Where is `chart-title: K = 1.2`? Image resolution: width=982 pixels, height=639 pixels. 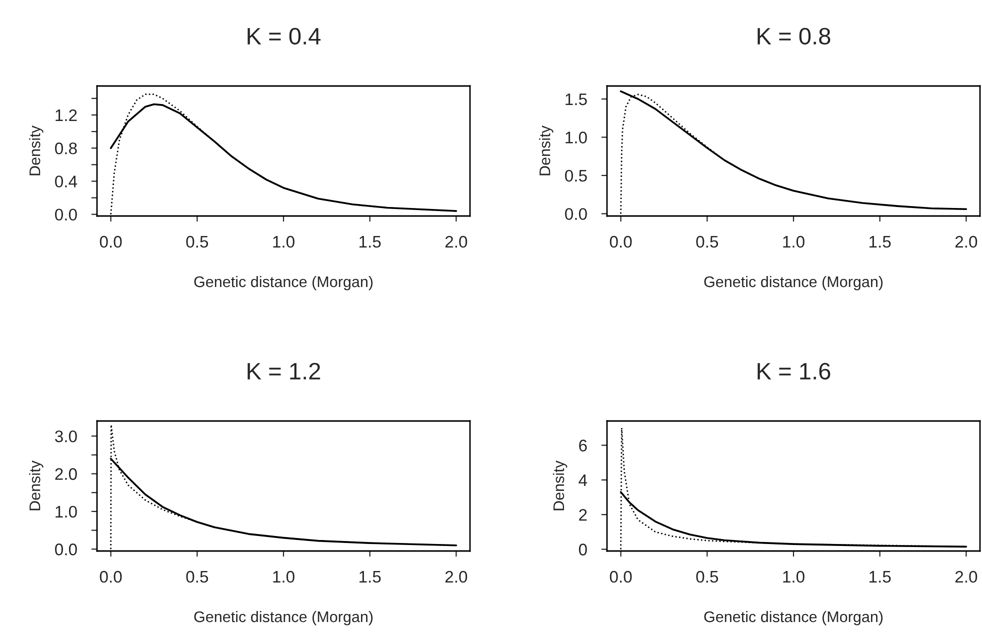
chart-title: K = 1.2 is located at coordinates (284, 371).